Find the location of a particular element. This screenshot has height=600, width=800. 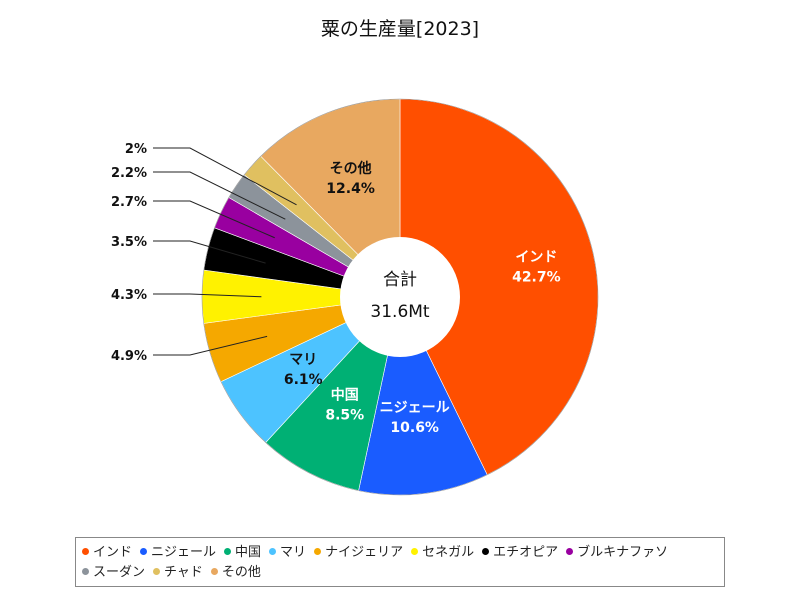

slice-value-label: 8.5% is located at coordinates (344, 416).